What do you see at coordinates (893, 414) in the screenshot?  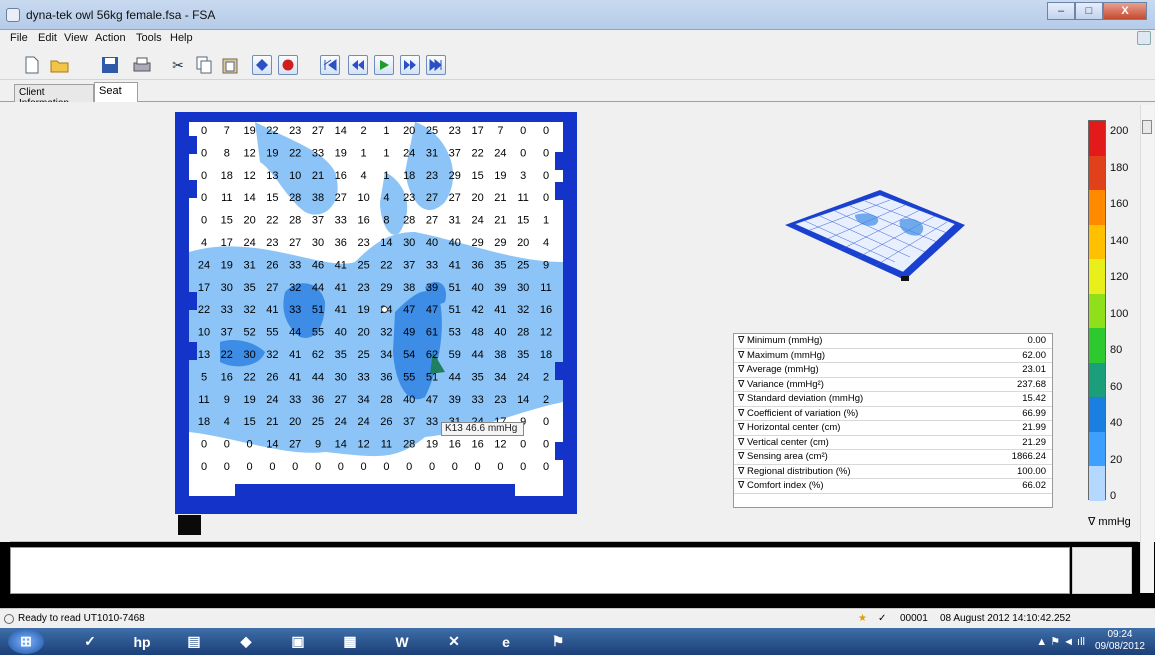 I see `stat-row: ∇ Coefficient of variation (%) 66.99` at bounding box center [893, 414].